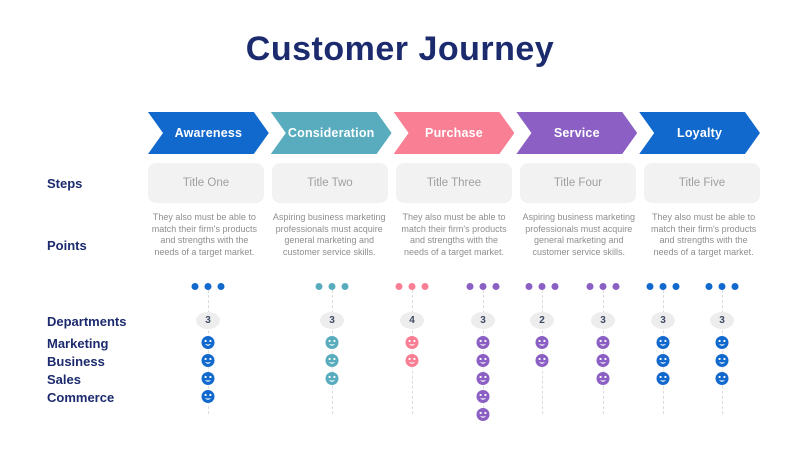 The image size is (800, 450). Describe the element at coordinates (400, 49) in the screenshot. I see `page-title: Customer Journey` at that location.